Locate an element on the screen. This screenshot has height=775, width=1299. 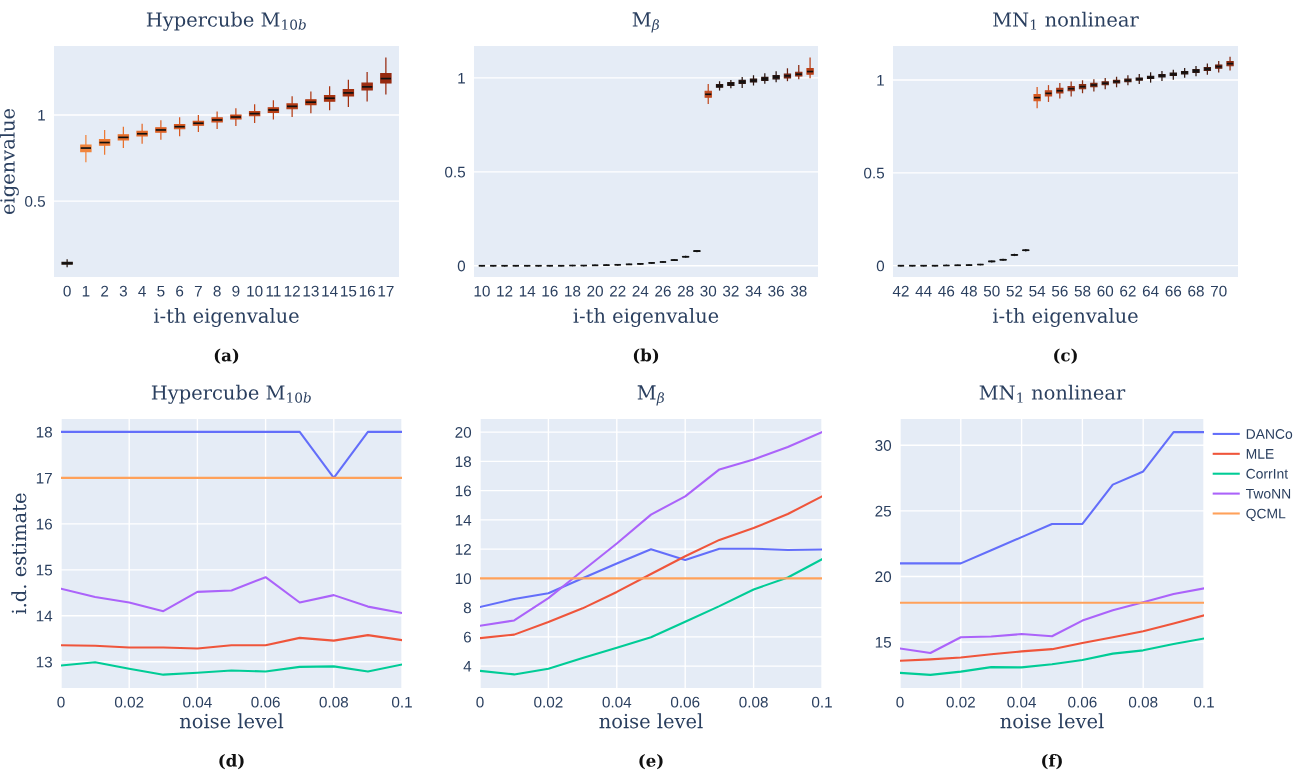
text: (b) is located at coordinates (646, 356).